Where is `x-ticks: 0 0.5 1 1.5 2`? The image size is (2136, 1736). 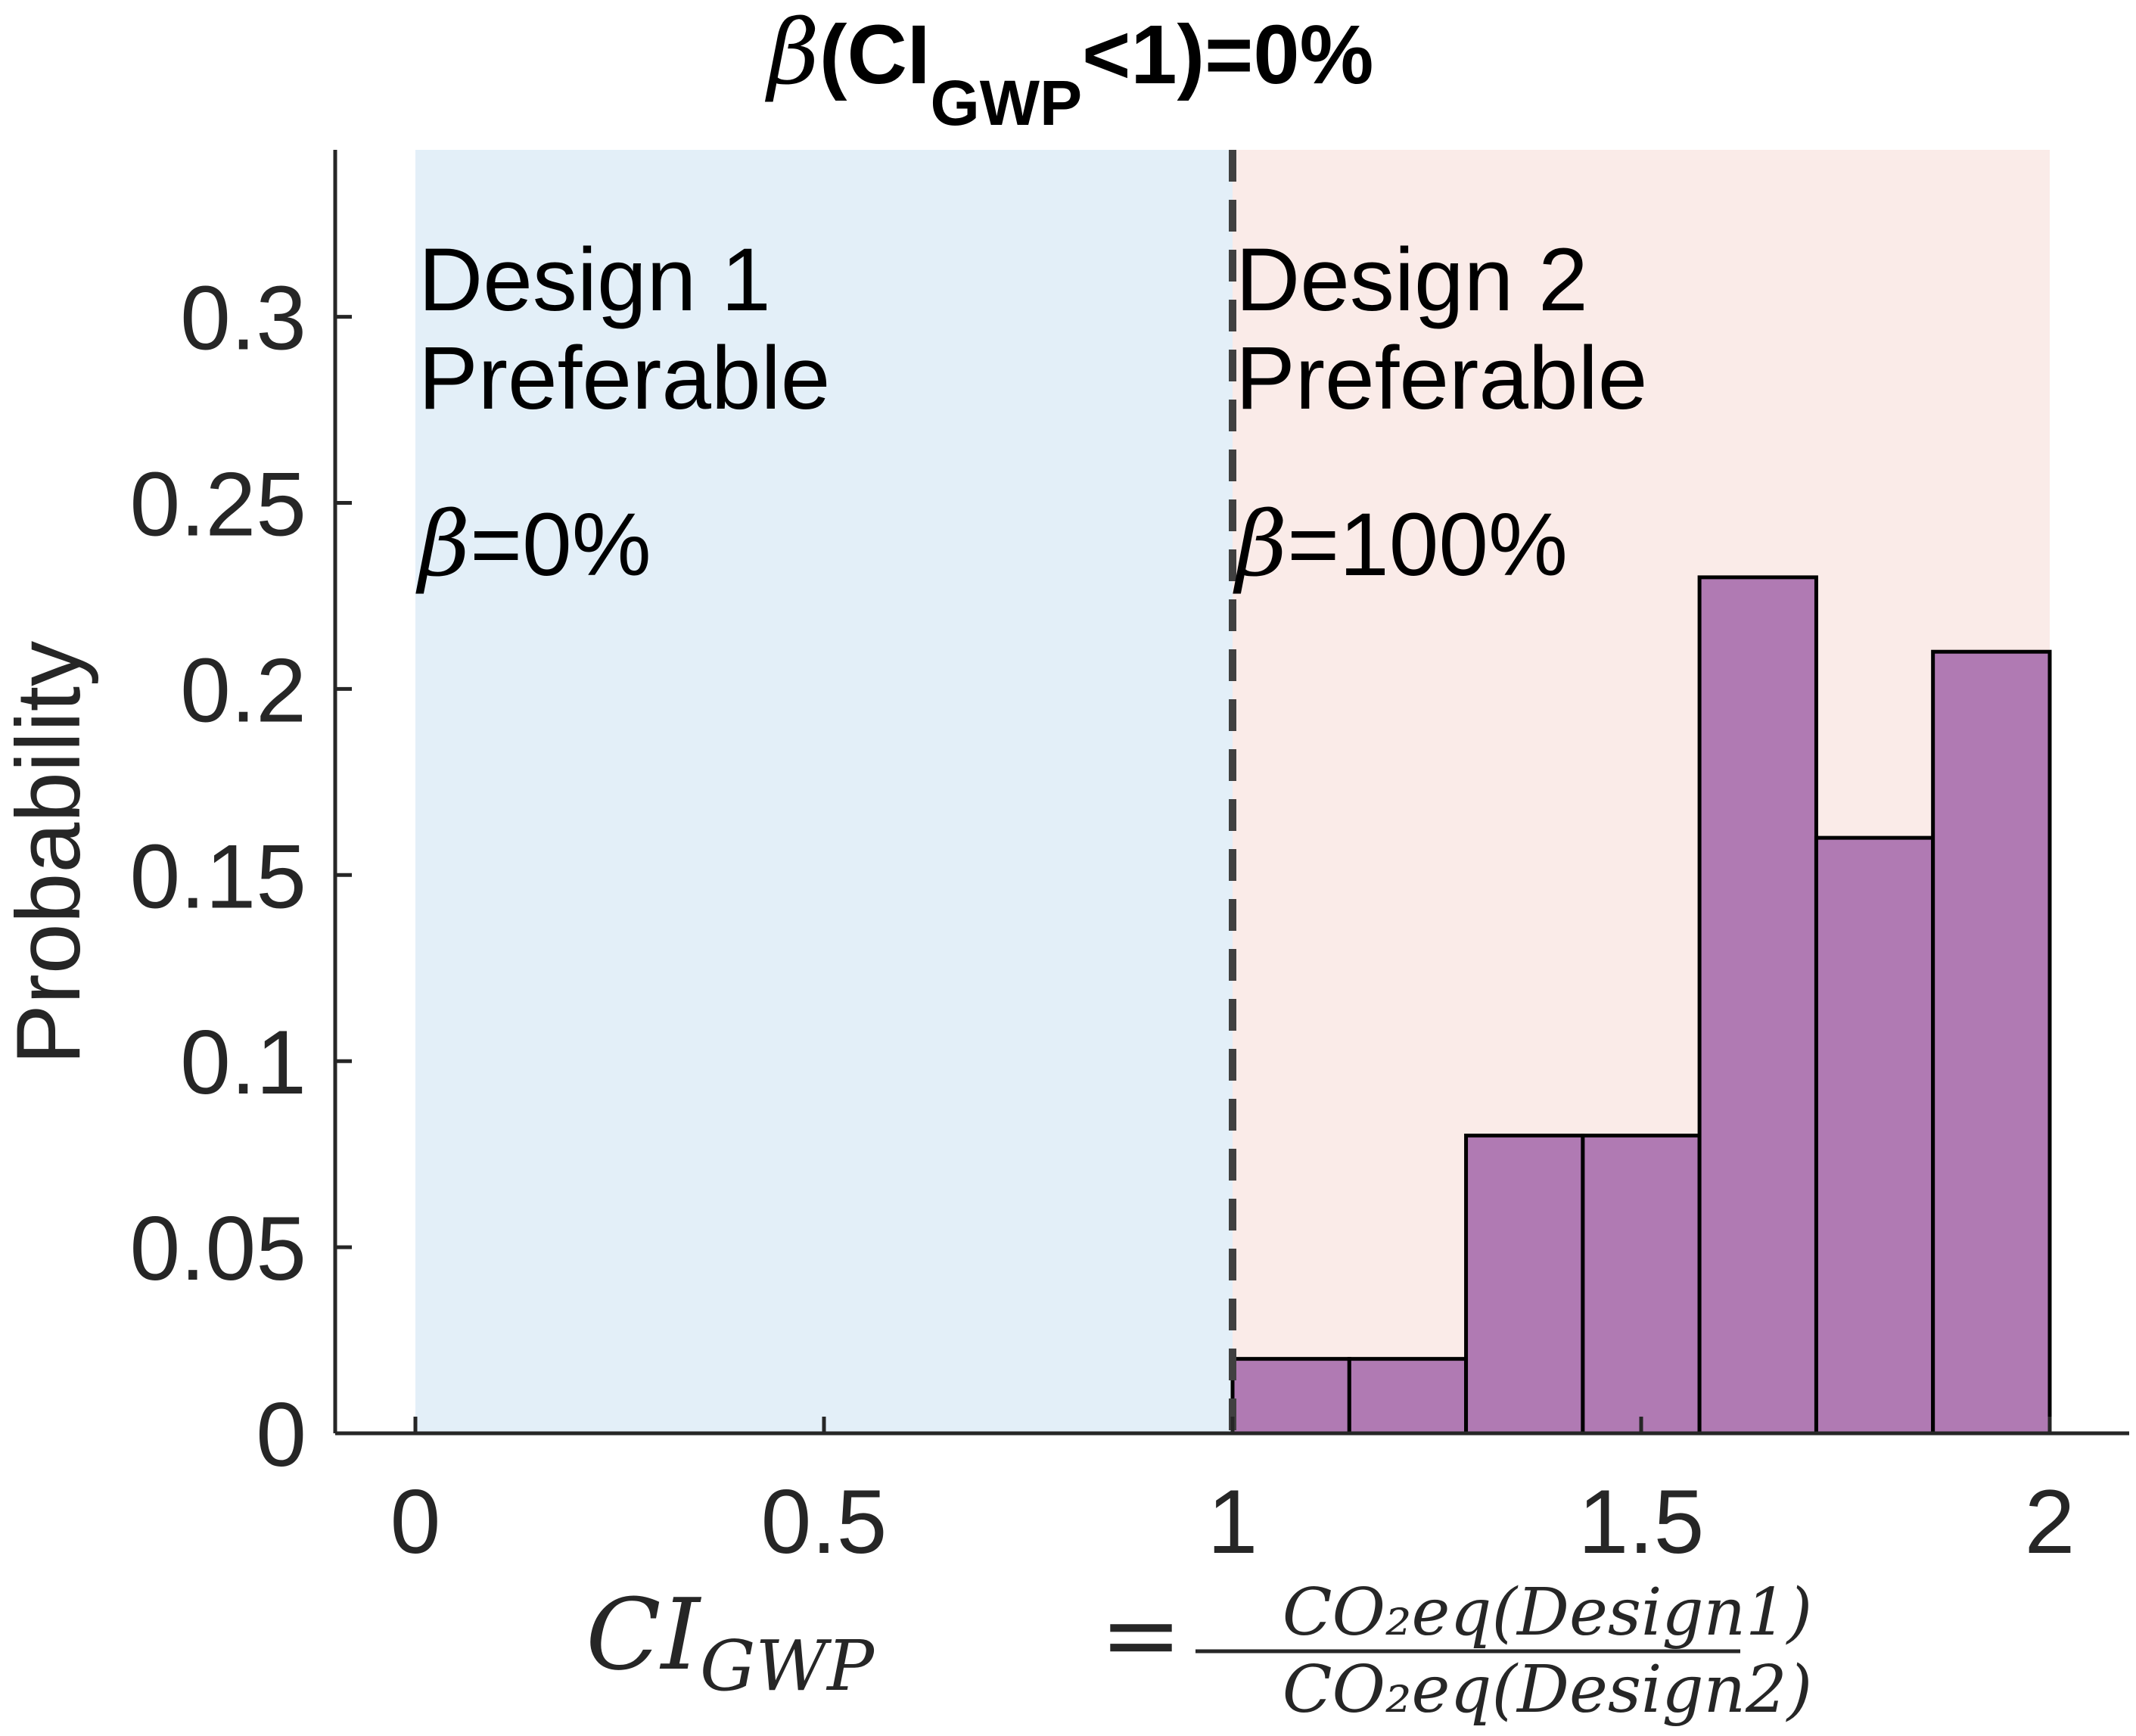
x-ticks: 0 0.5 1 1.5 2 is located at coordinates (1232, 1495).